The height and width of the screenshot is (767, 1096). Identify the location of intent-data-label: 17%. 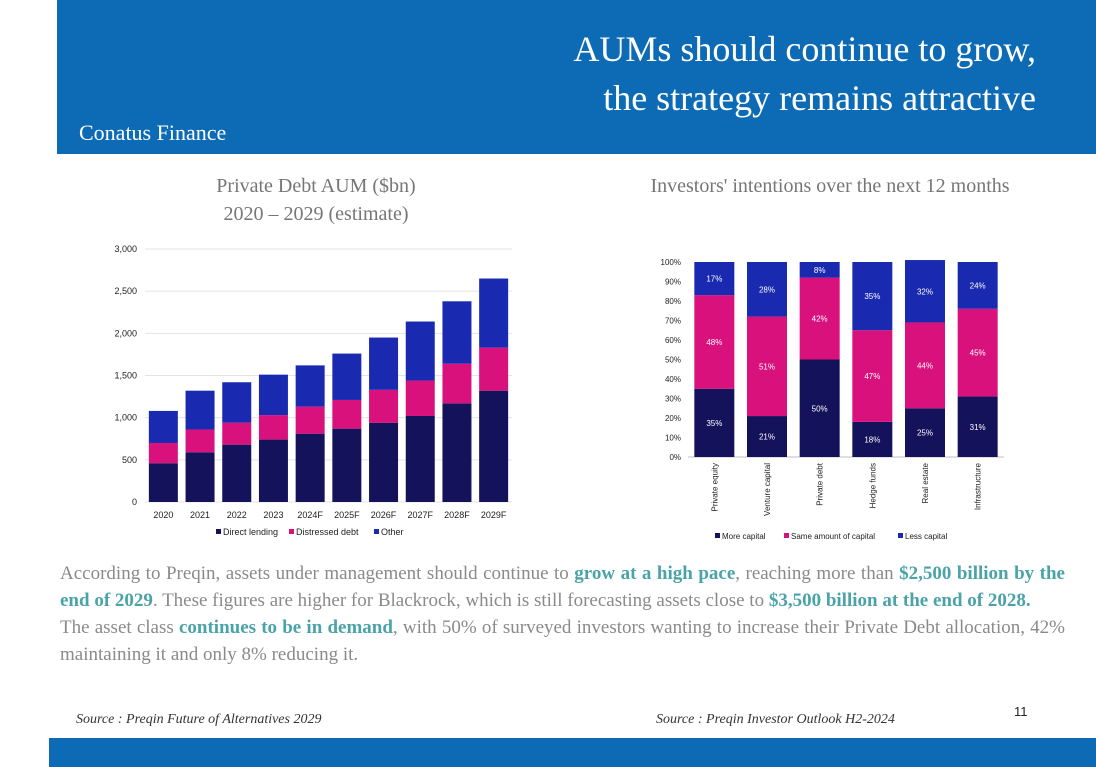
(714, 279).